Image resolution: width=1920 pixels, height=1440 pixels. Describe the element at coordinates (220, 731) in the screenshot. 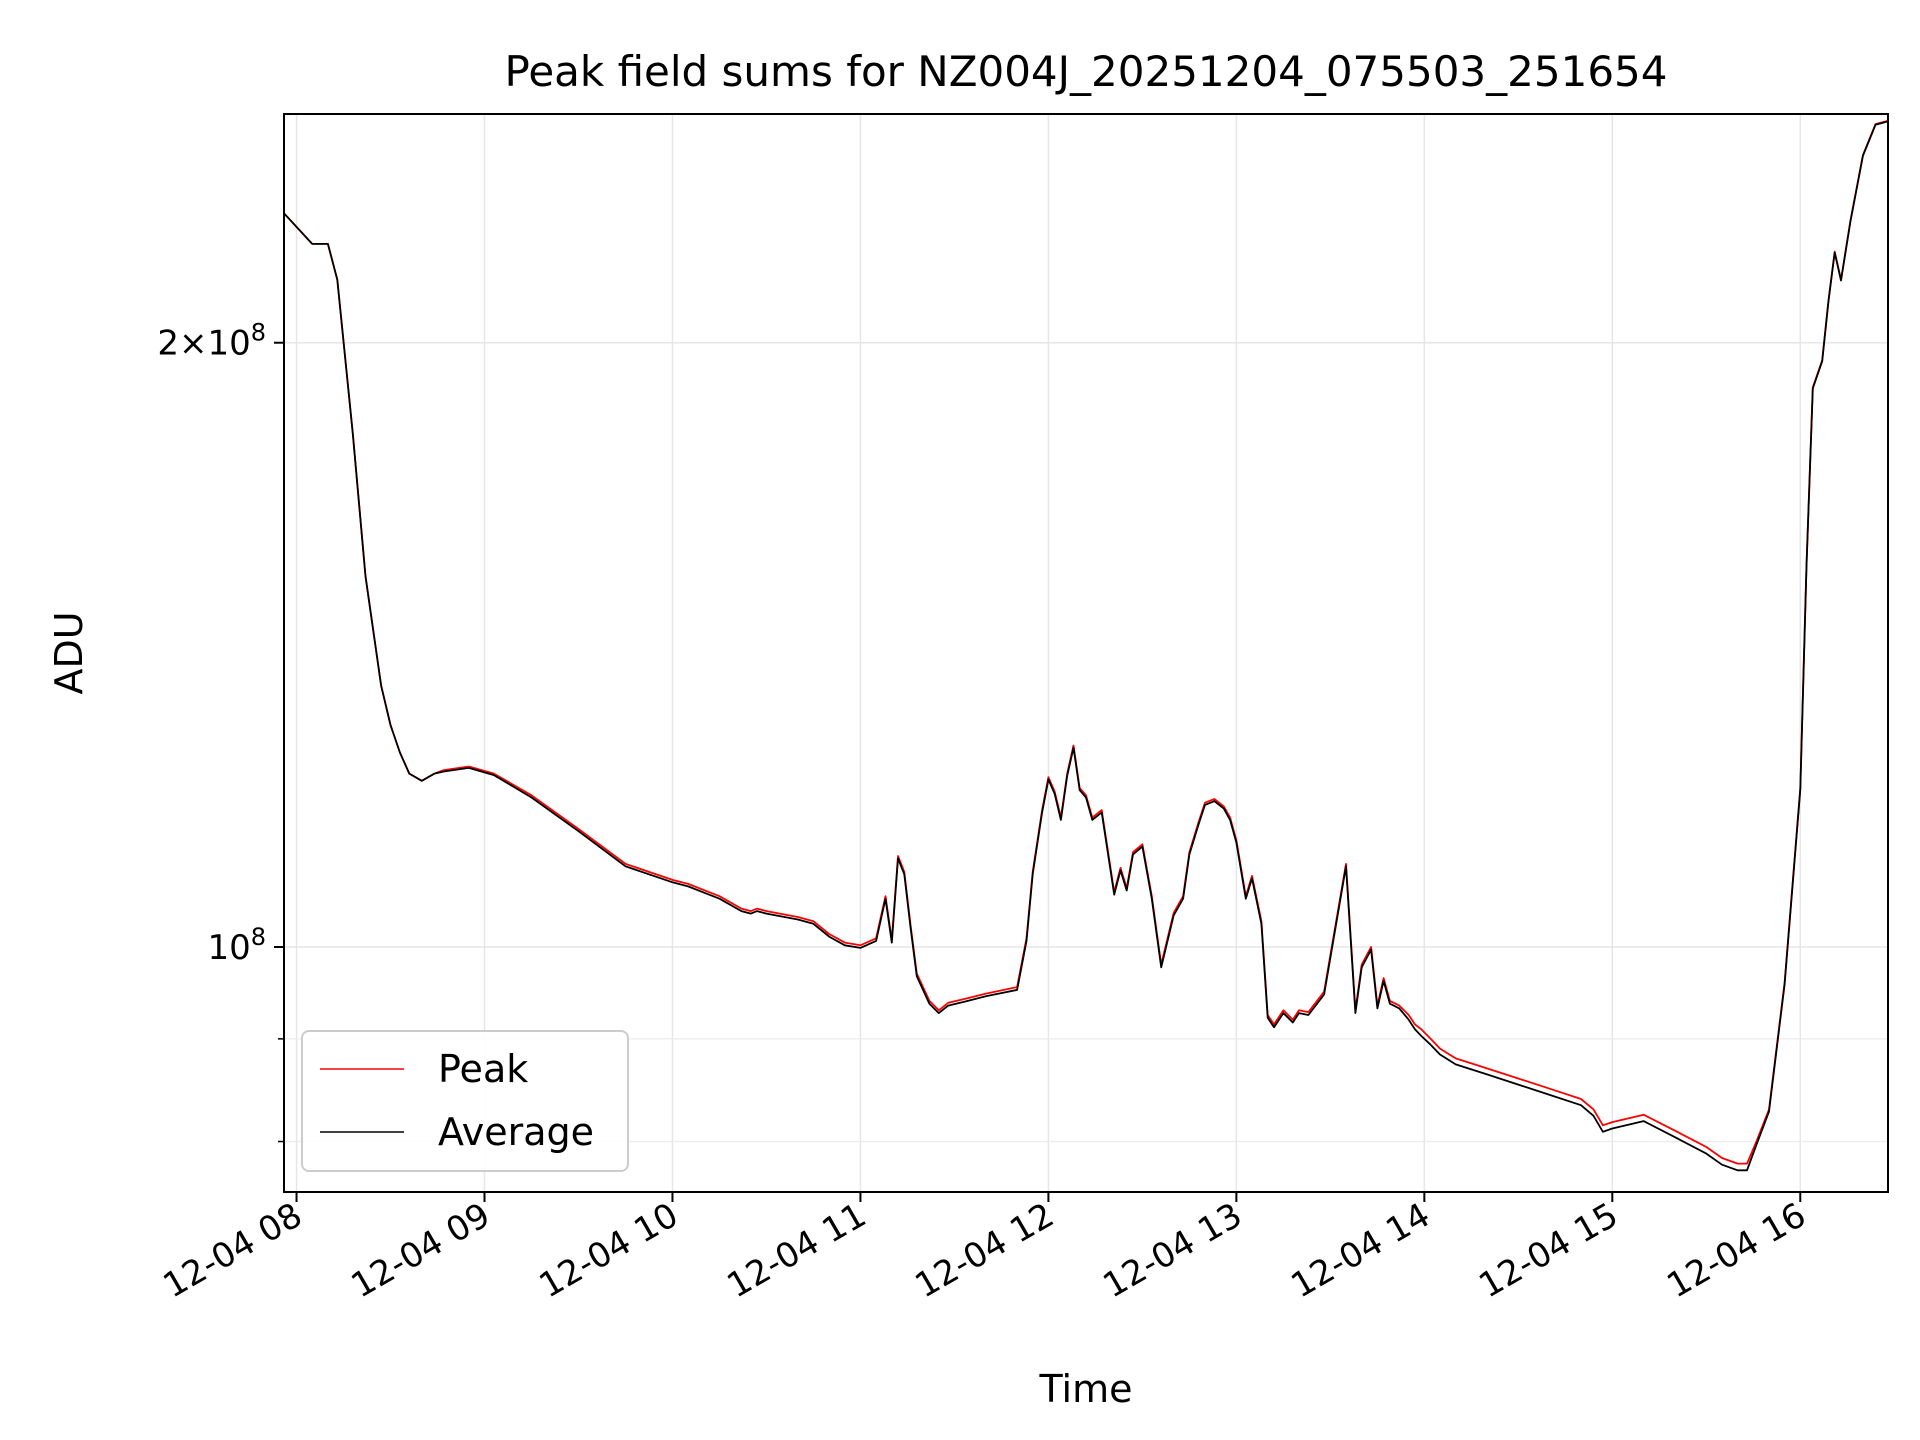

I see `y-axis: 108 2×108` at that location.